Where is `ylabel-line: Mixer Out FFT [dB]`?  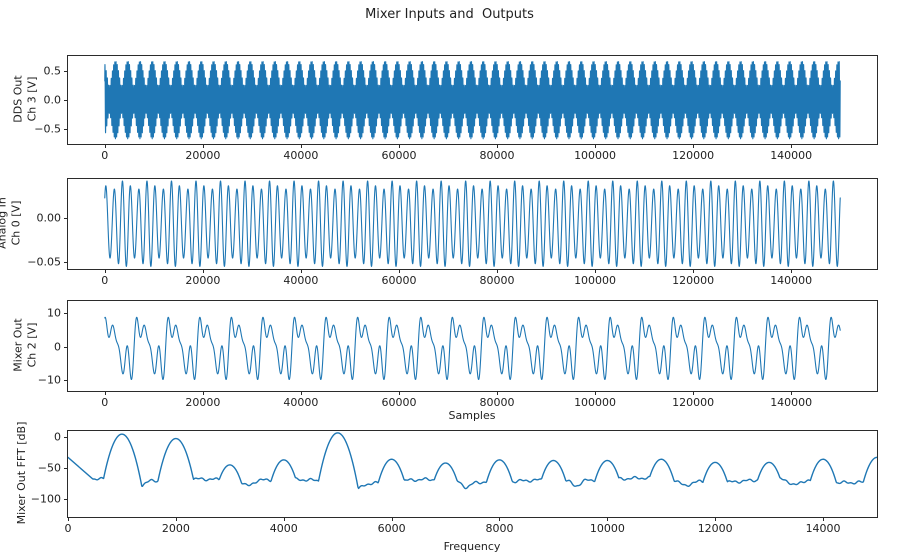 ylabel-line: Mixer Out FFT [dB] is located at coordinates (22, 473).